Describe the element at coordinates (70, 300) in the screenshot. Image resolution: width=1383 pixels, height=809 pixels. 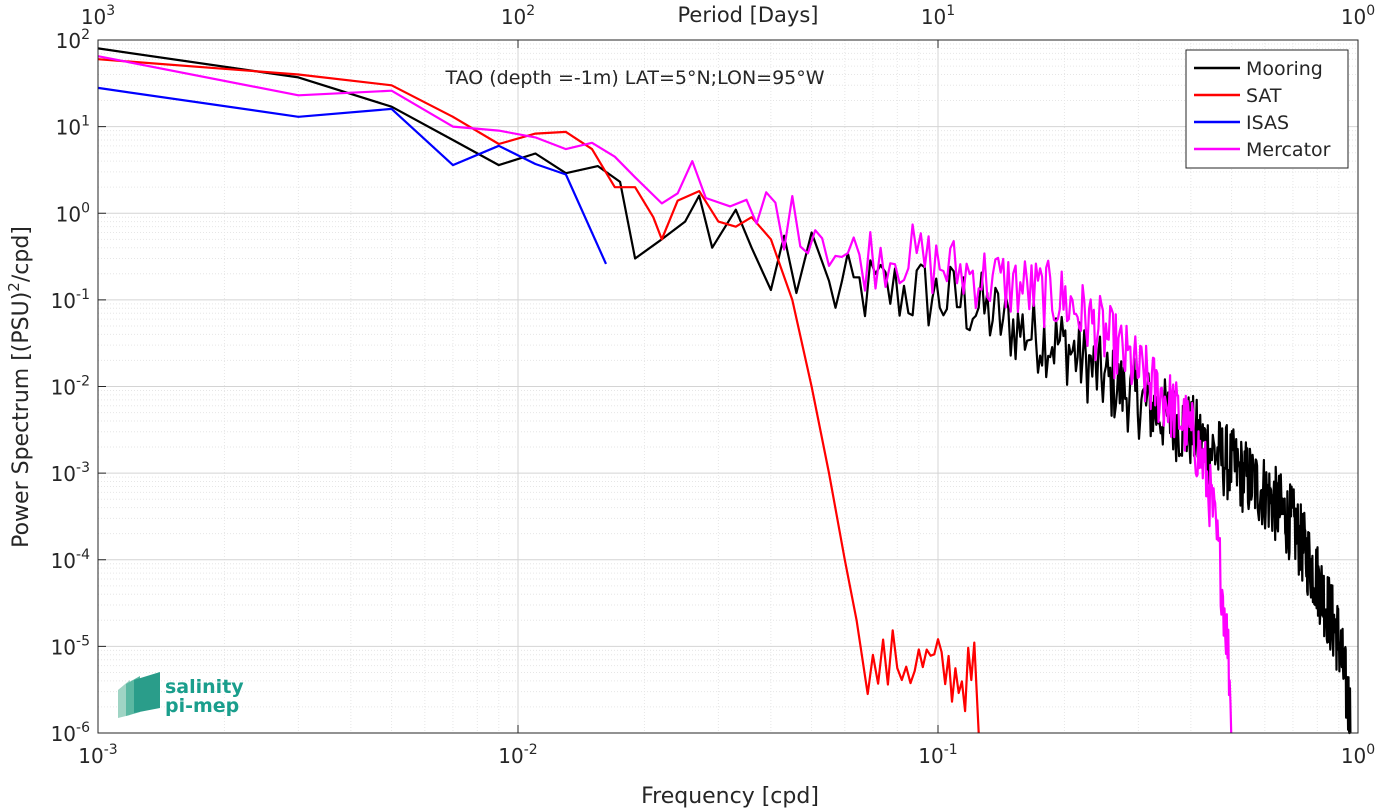
I see `y-tick-label: 10⁻¹` at that location.